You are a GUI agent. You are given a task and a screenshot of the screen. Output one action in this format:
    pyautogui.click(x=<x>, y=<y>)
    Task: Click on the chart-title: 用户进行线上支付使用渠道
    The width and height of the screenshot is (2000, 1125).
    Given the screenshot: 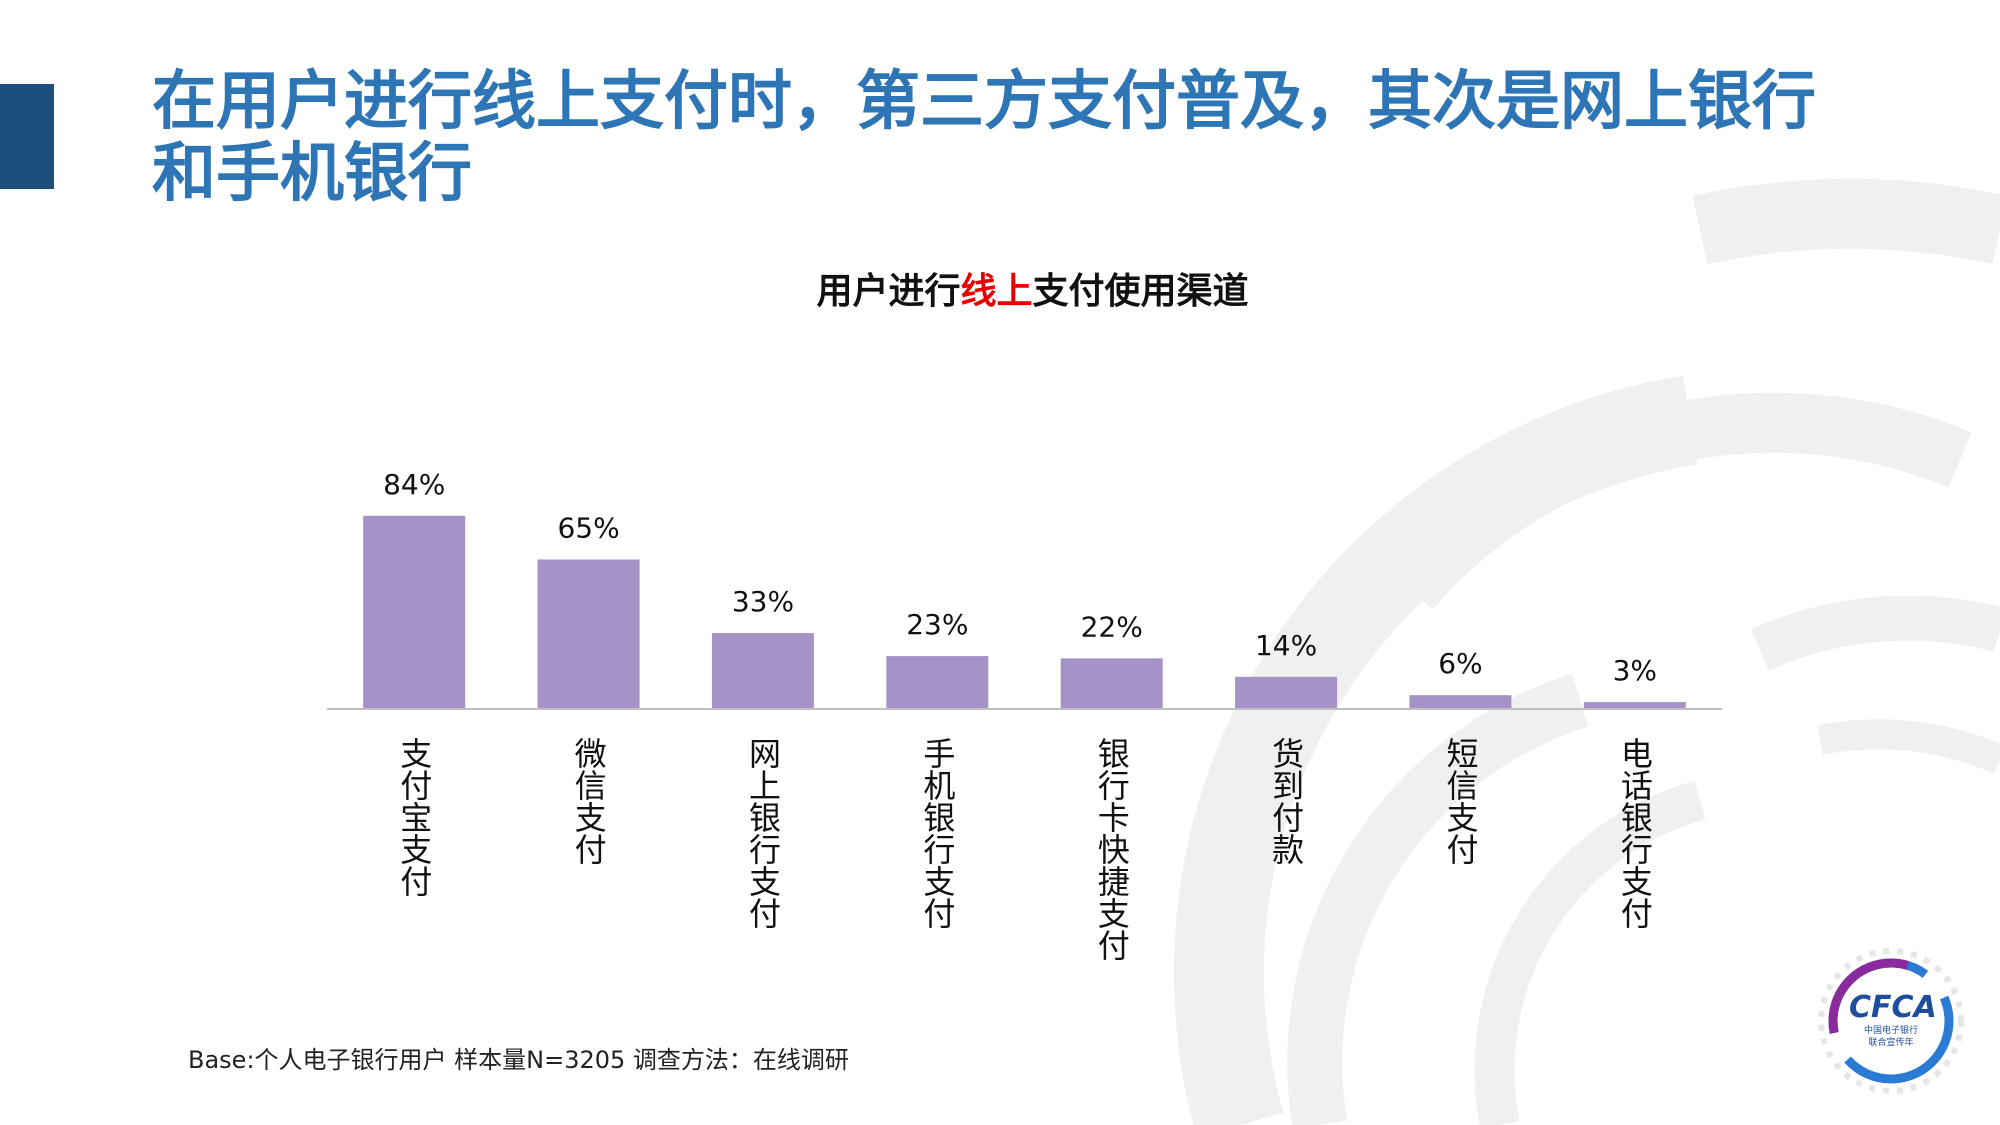 What is the action you would take?
    pyautogui.click(x=1000, y=288)
    